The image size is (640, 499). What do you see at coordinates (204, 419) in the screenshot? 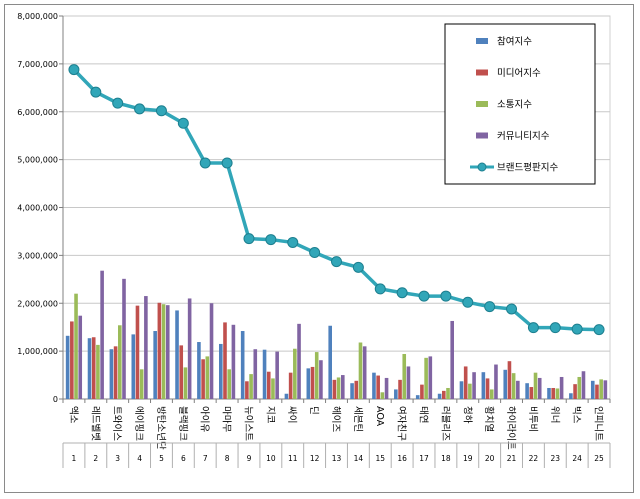
I see `category-label: 아이유` at bounding box center [204, 419].